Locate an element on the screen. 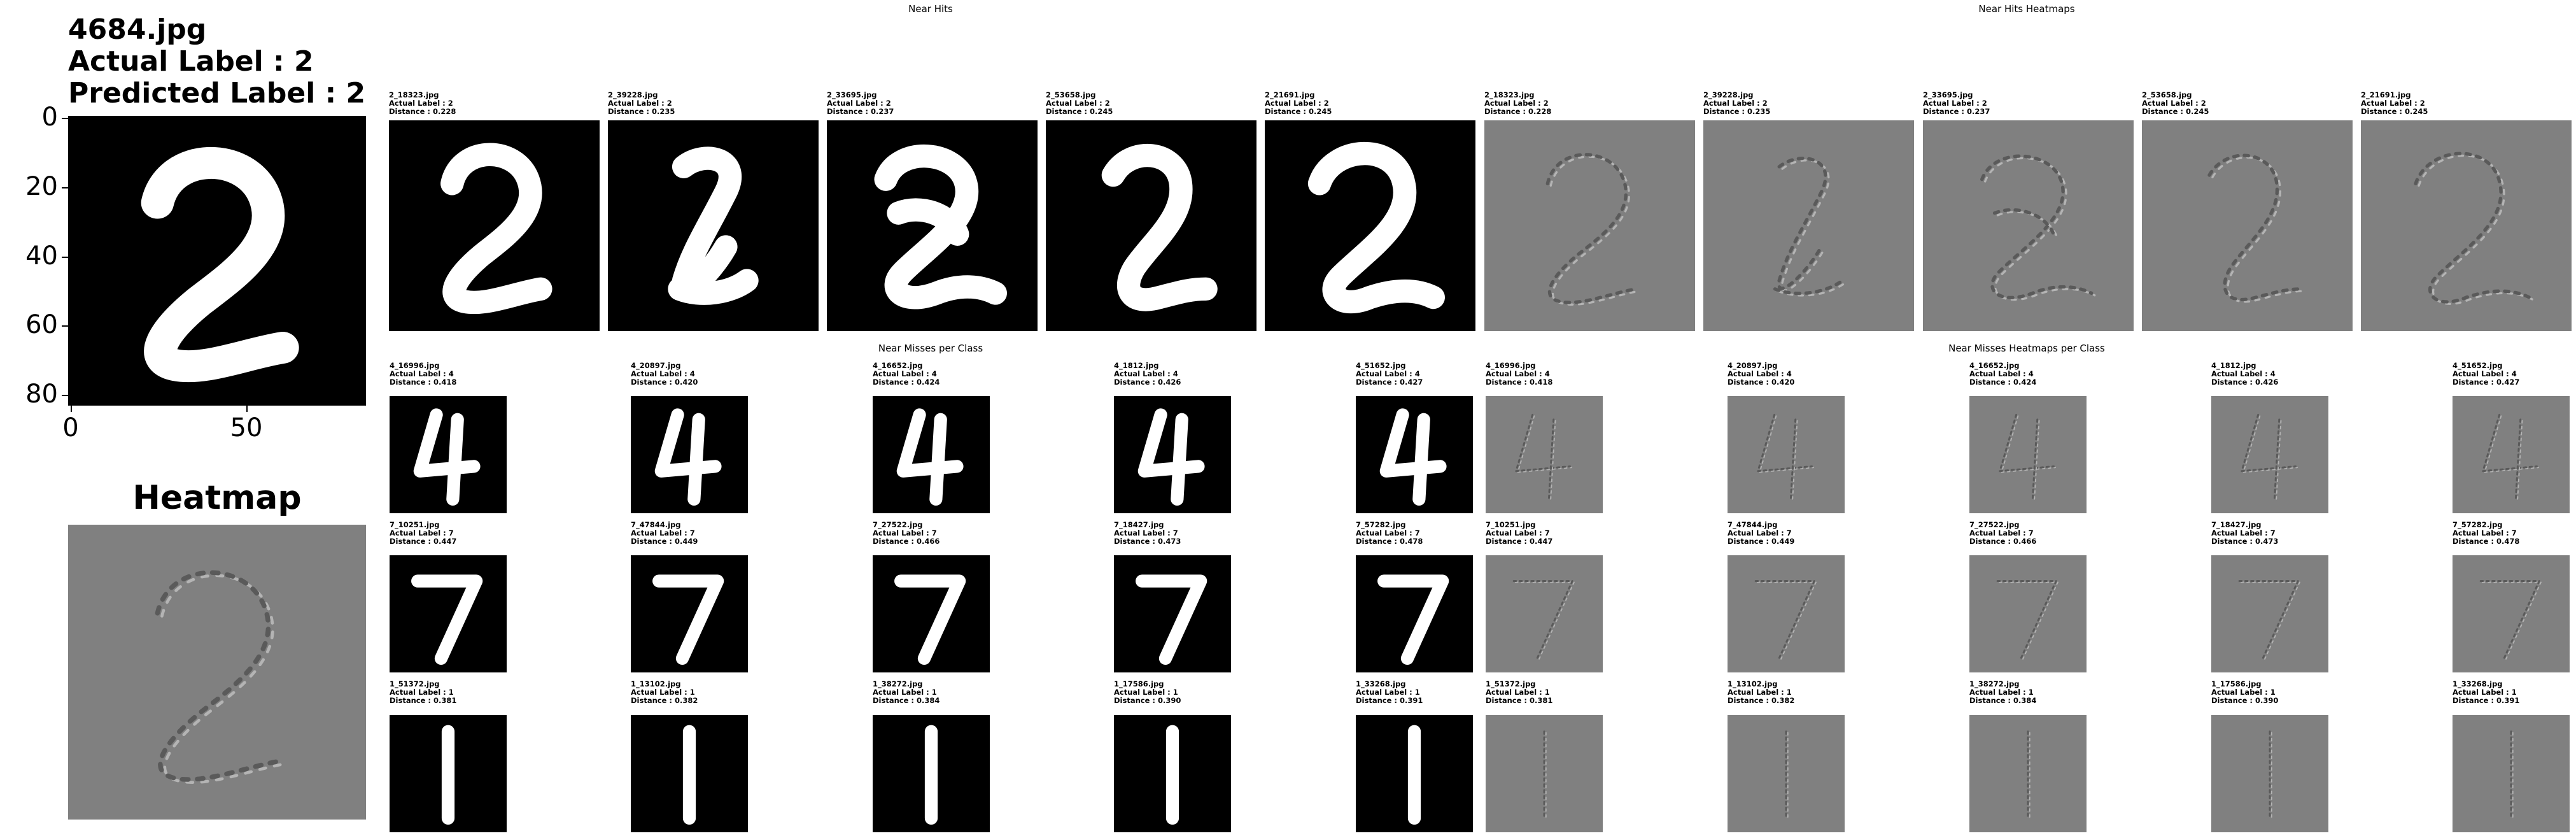 This screenshot has height=838, width=2576. query-actual-label: Actual Label : 2 is located at coordinates (191, 61).